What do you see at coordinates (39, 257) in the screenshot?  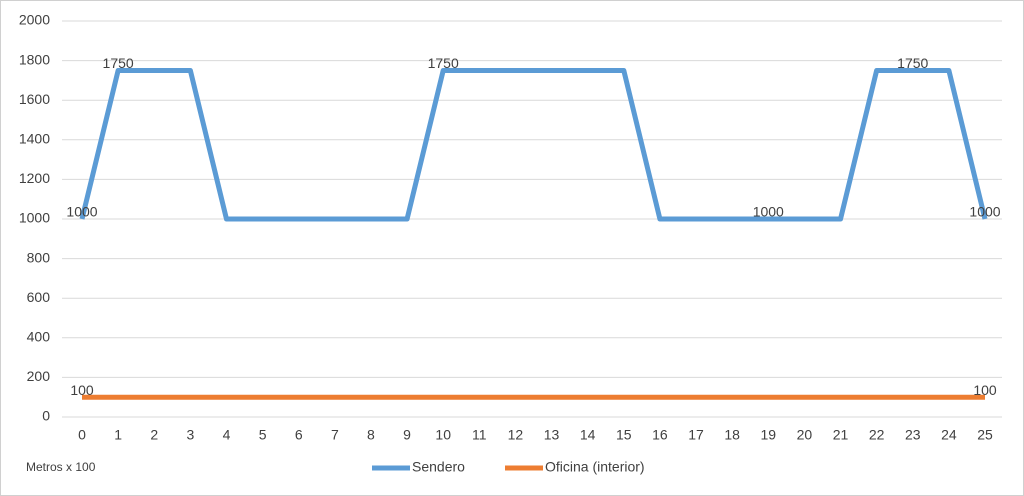 I see `y-tick-label: 800` at bounding box center [39, 257].